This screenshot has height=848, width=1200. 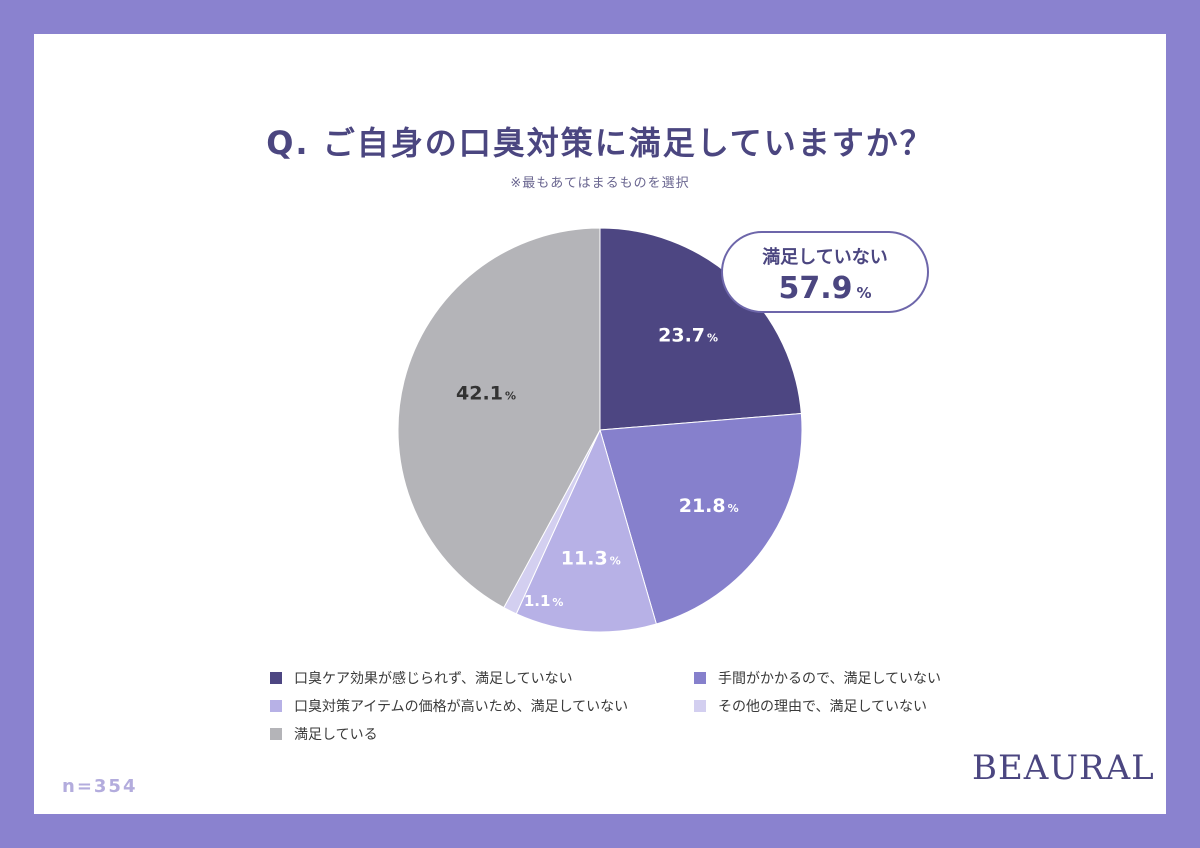 I want to click on sample-size: n=354, so click(x=100, y=786).